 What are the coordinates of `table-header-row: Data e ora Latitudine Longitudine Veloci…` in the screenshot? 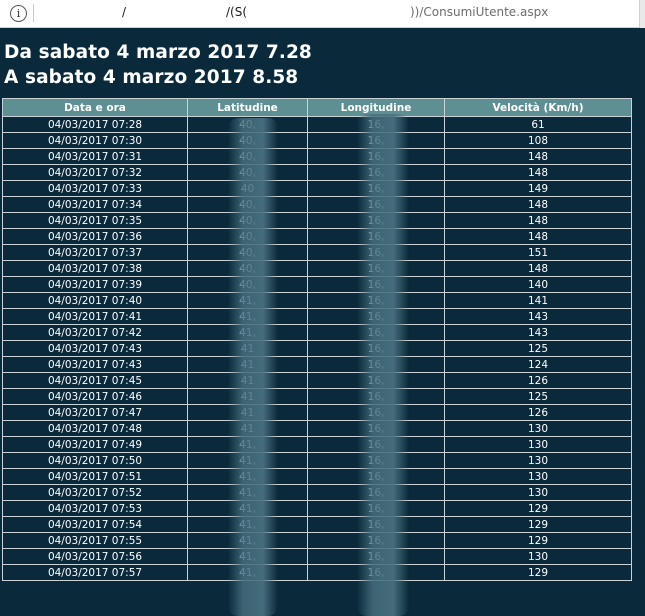 It's located at (317, 107).